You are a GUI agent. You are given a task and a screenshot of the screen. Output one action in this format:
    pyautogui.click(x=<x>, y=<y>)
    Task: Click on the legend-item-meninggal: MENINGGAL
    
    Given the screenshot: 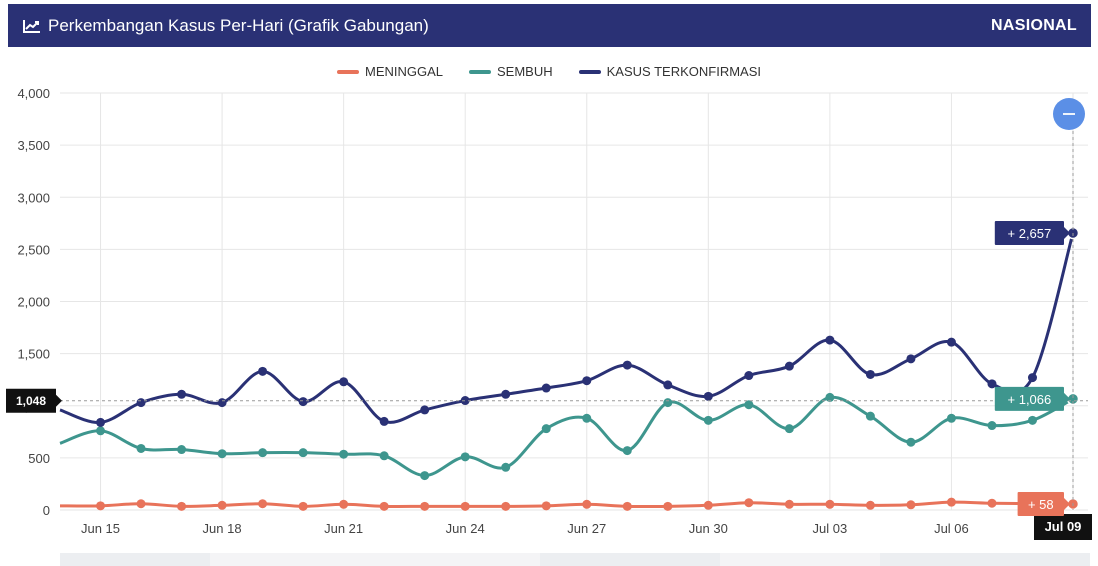 What is the action you would take?
    pyautogui.click(x=390, y=71)
    